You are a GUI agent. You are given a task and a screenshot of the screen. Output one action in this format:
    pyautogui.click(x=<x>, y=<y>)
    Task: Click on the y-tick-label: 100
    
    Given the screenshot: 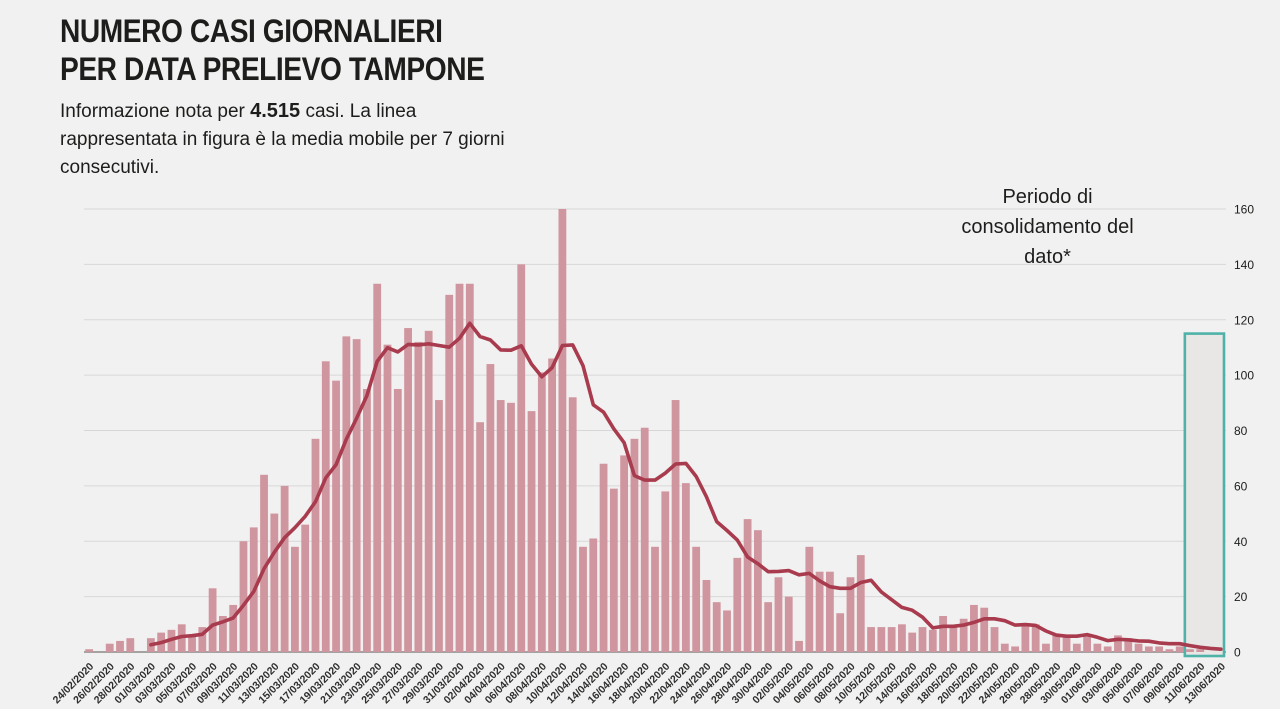 What is the action you would take?
    pyautogui.click(x=1244, y=376)
    